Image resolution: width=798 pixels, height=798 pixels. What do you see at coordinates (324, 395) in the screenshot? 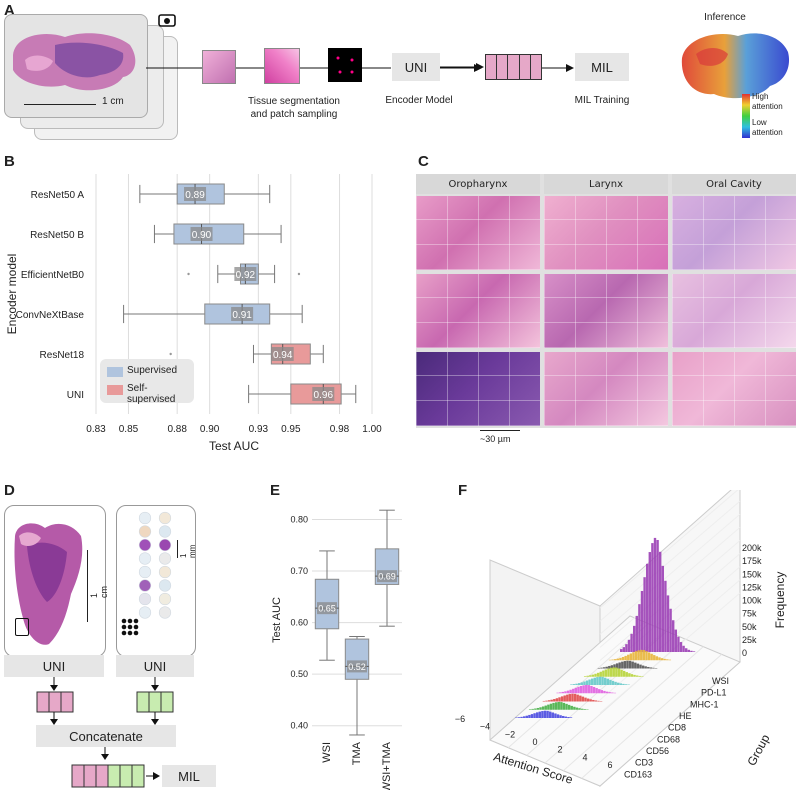
I see `median-label-b: 0.96` at bounding box center [324, 395].